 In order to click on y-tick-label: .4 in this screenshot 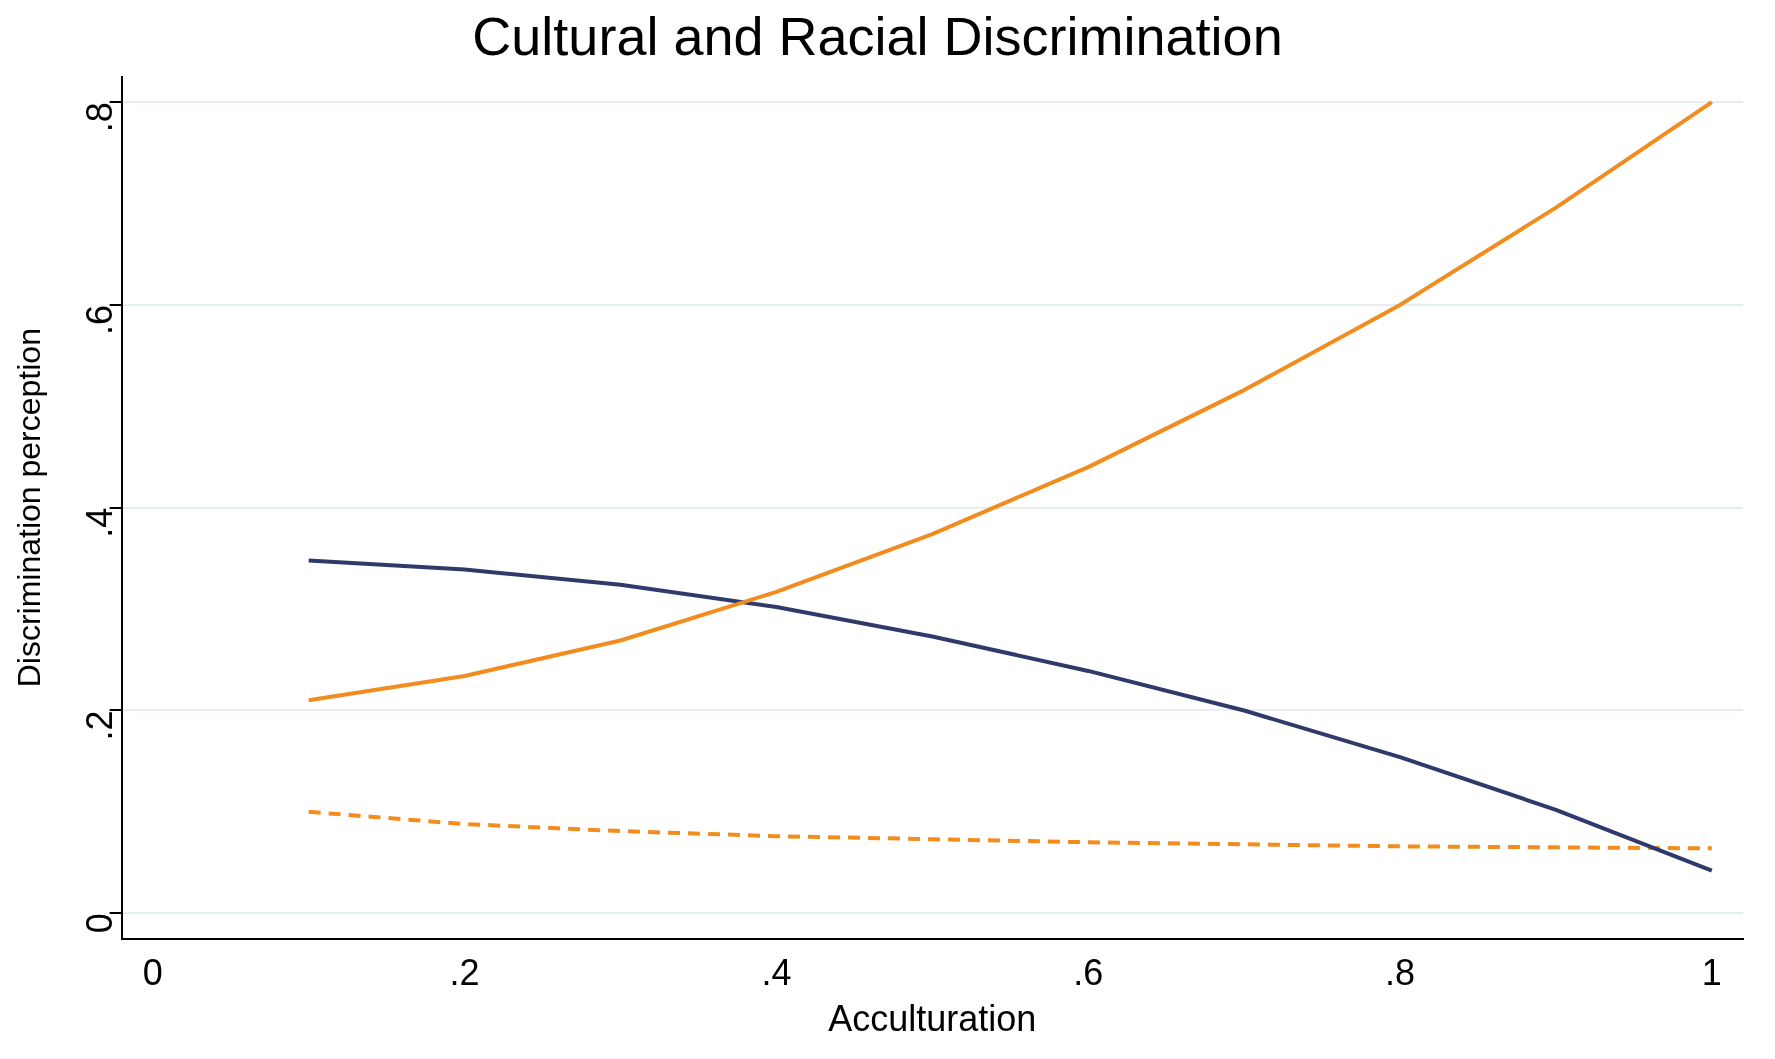, I will do `click(99, 522)`.